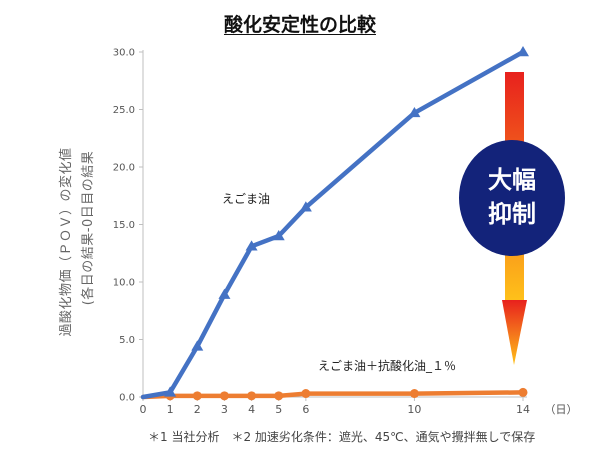  Describe the element at coordinates (124, 53) in the screenshot. I see `y-tick-label: 30.0` at that location.